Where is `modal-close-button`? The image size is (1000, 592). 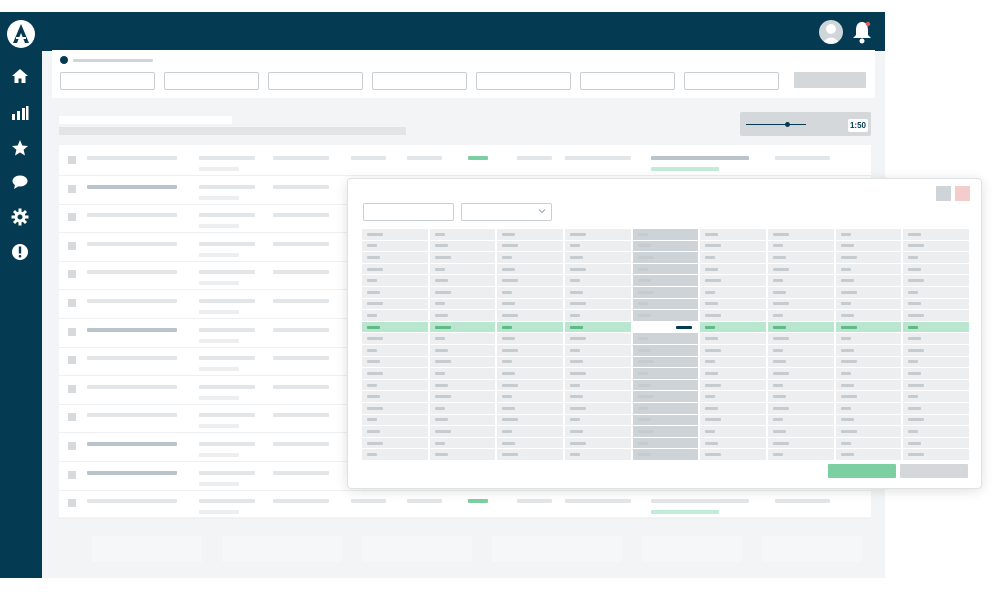 modal-close-button is located at coordinates (962, 193).